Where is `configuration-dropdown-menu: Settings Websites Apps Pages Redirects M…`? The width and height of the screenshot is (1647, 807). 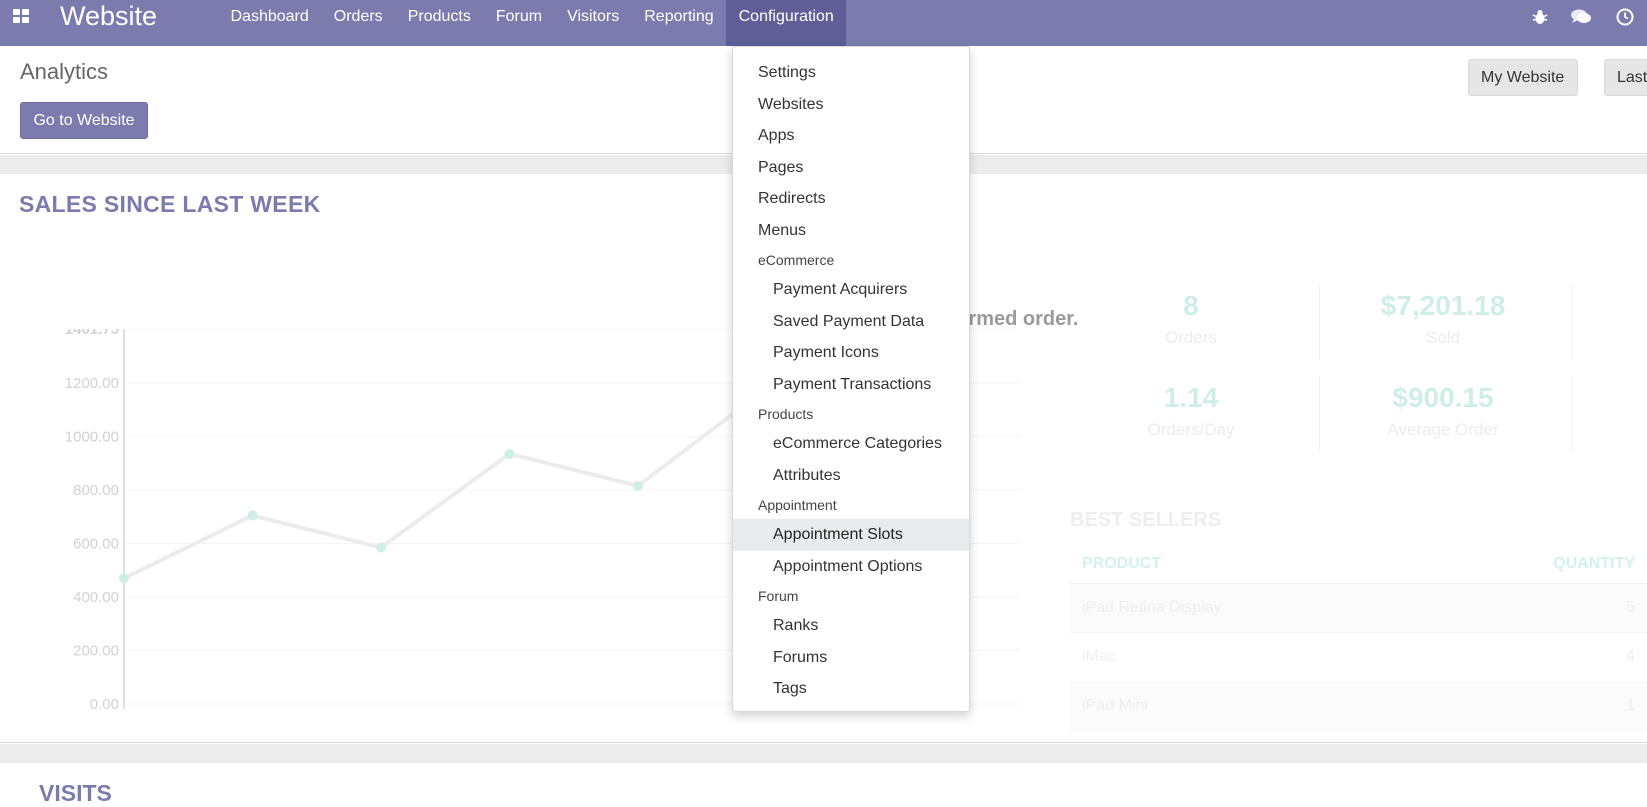
configuration-dropdown-menu: Settings Websites Apps Pages Redirects M… is located at coordinates (851, 379).